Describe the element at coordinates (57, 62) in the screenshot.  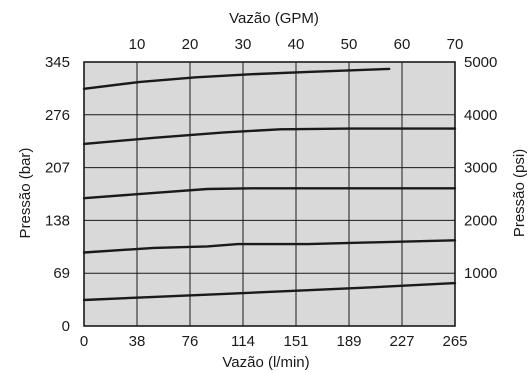
I see `y-tick-label: 345` at that location.